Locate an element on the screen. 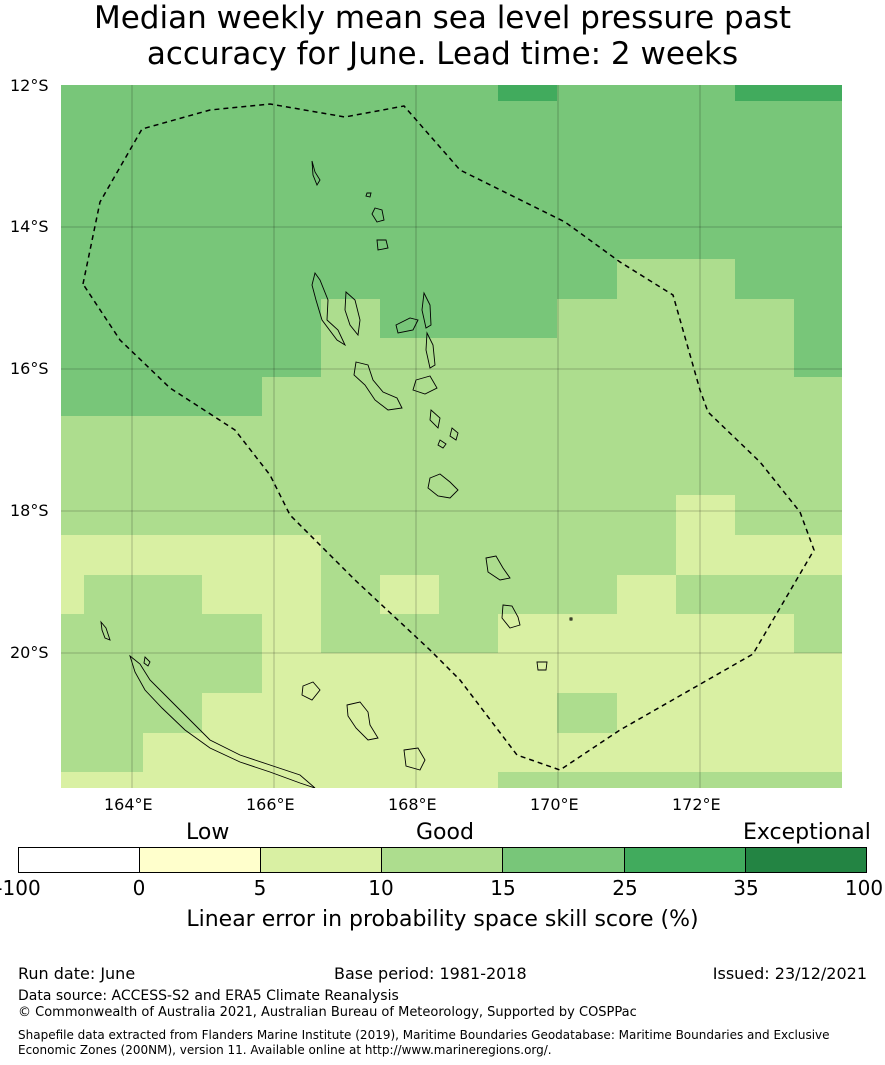 Image resolution: width=885 pixels, height=1065 pixels. lat-label-12s: 12°S is located at coordinates (29, 85).